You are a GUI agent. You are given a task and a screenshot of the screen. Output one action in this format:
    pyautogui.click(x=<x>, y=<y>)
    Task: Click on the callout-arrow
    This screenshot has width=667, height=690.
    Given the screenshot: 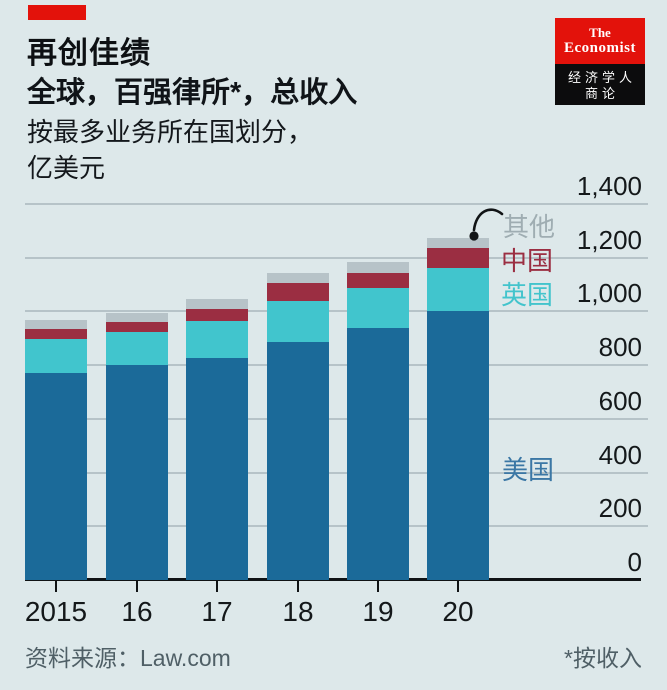 What is the action you would take?
    pyautogui.click(x=486, y=224)
    